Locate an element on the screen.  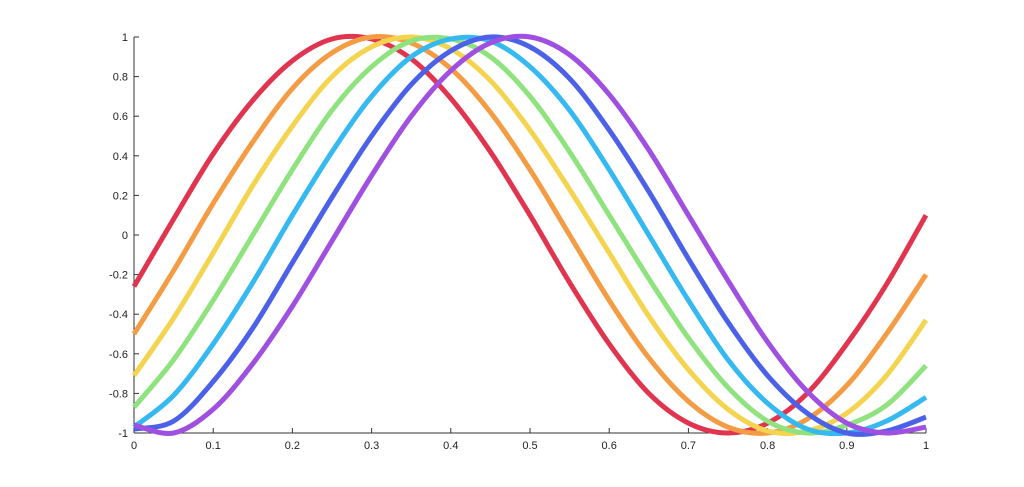
y-tick-label: 0.4 is located at coordinates (120, 157).